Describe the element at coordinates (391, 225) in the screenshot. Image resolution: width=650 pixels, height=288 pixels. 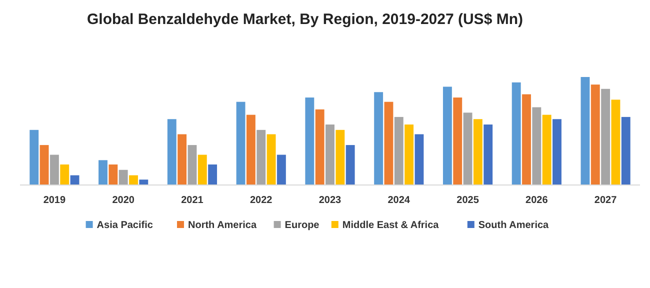
I see `legend-label: Middle East & Africa` at that location.